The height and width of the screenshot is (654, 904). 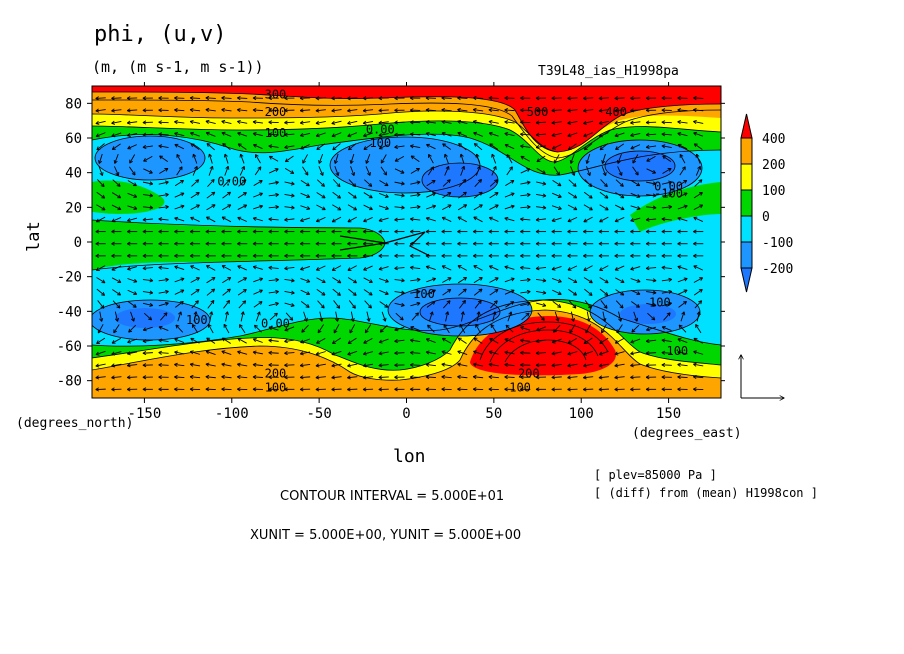 I want to click on contour-label: 300, so click(x=276, y=95).